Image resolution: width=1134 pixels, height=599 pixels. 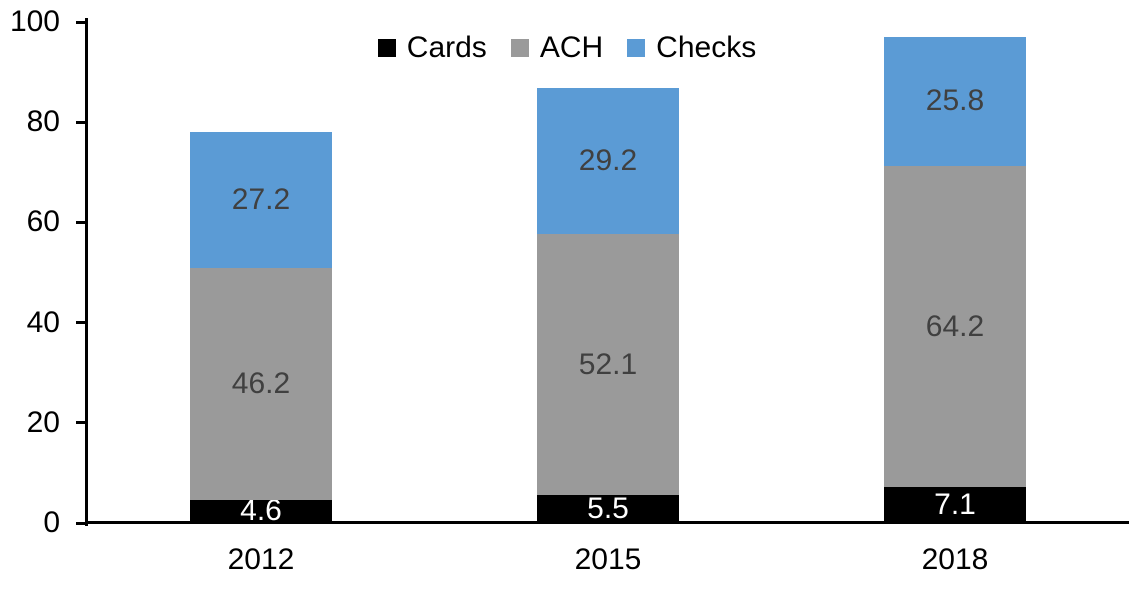 What do you see at coordinates (571, 47) in the screenshot?
I see `legend-label: ACH` at bounding box center [571, 47].